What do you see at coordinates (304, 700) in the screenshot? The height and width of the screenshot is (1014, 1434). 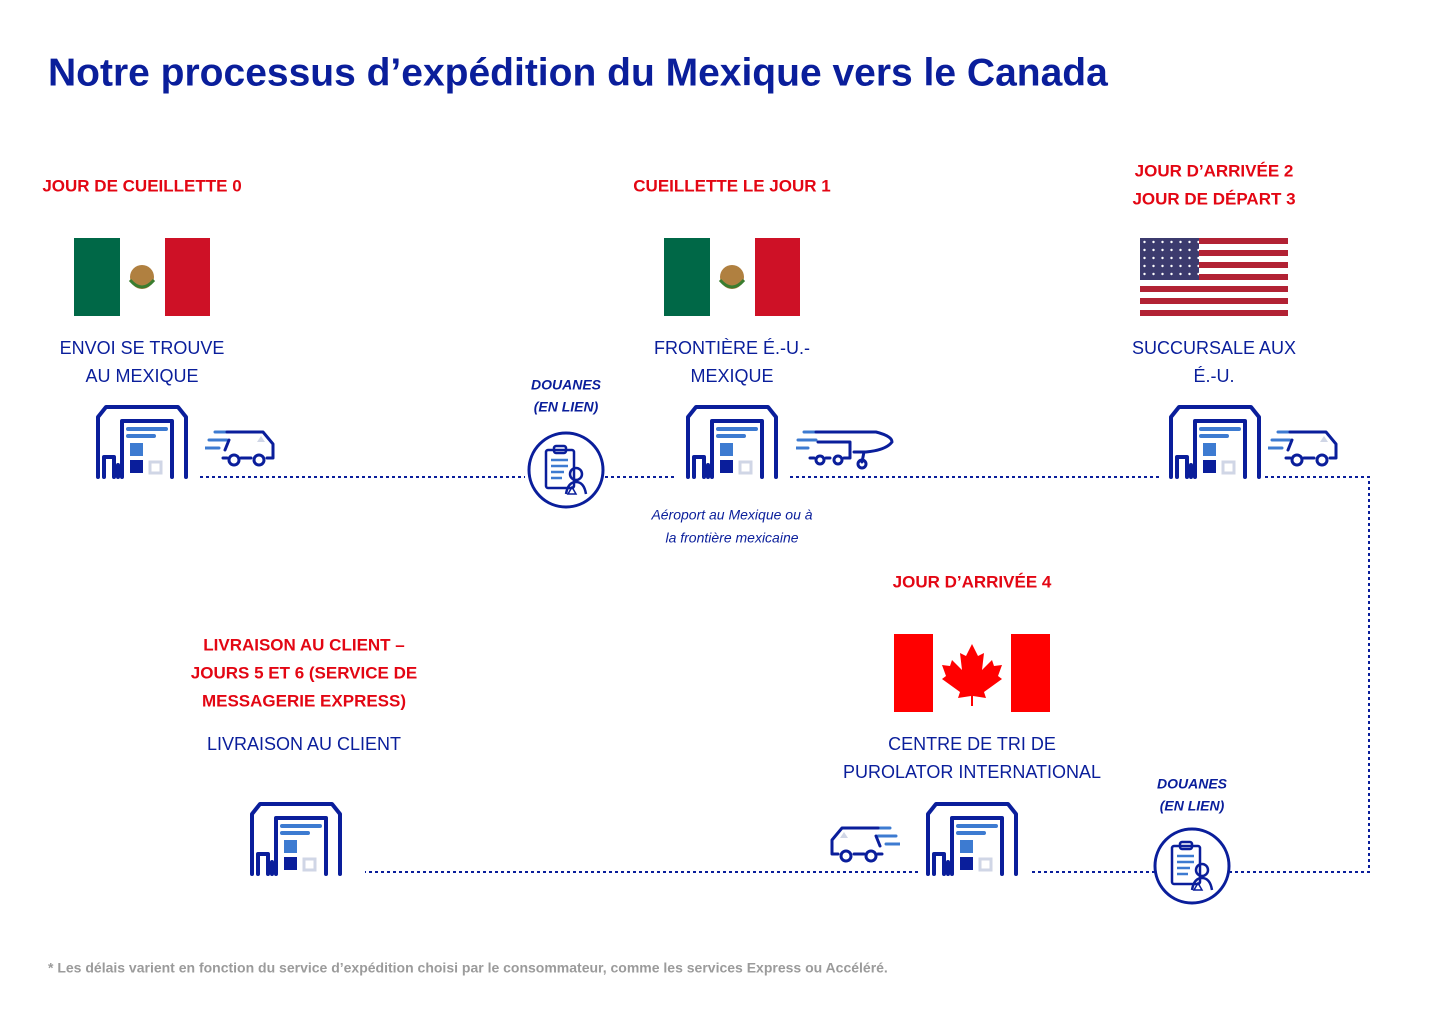 I see `stage-day: MESSAGERIE EXPRESS)` at bounding box center [304, 700].